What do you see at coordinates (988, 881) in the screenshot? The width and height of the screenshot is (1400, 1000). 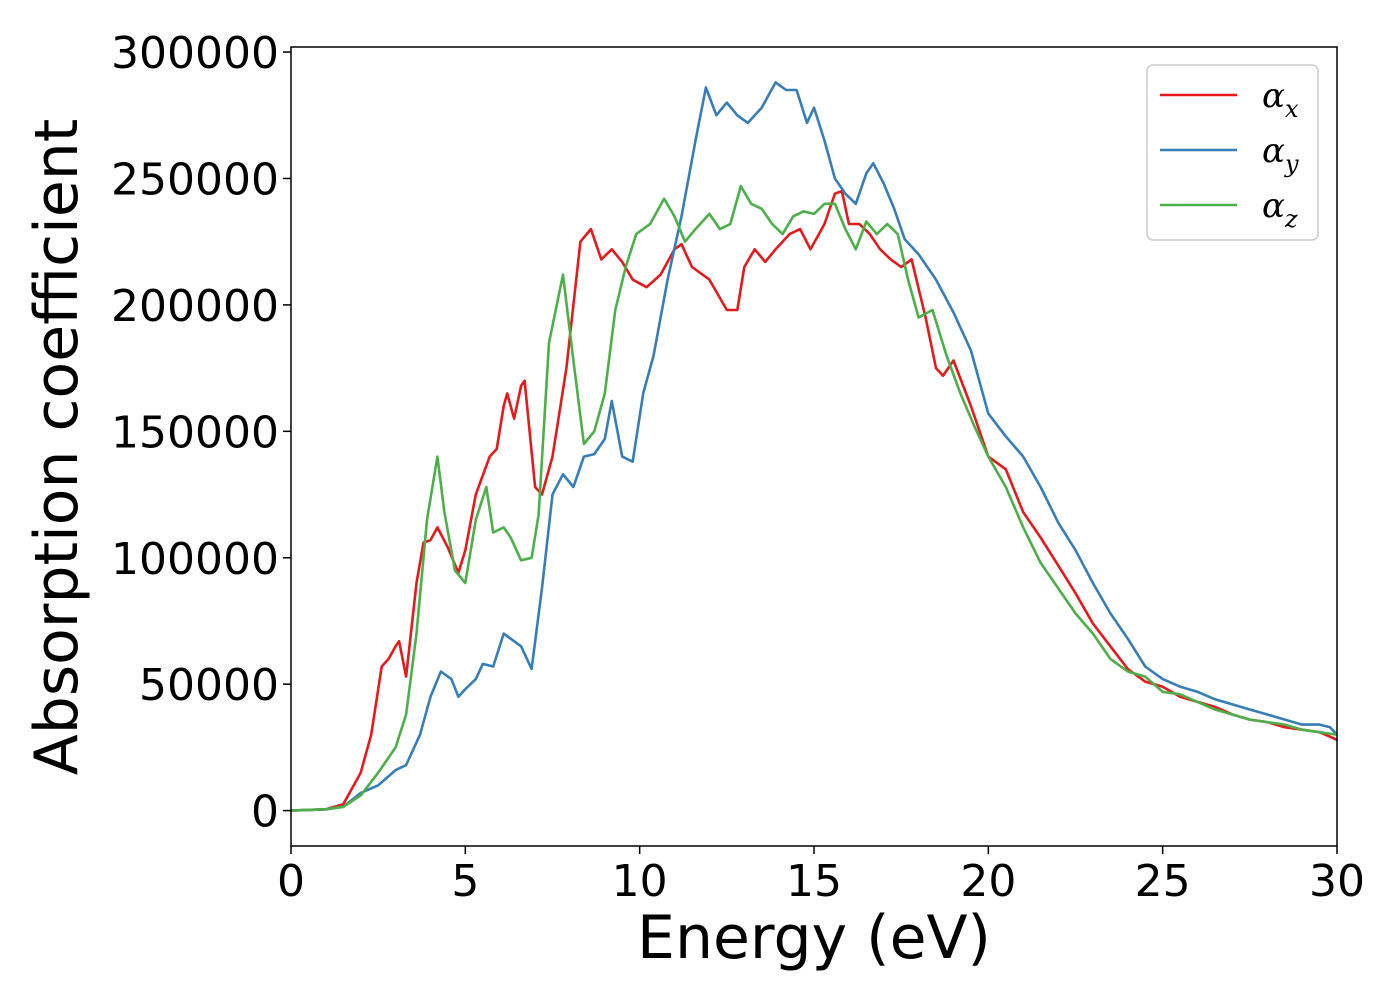 I see `x-tick-label: 20` at bounding box center [988, 881].